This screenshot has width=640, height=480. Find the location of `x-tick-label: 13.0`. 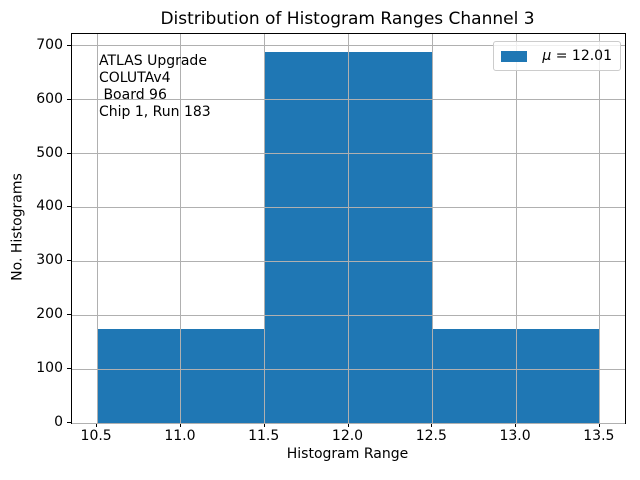

x-tick-label: 13.0 is located at coordinates (515, 436).